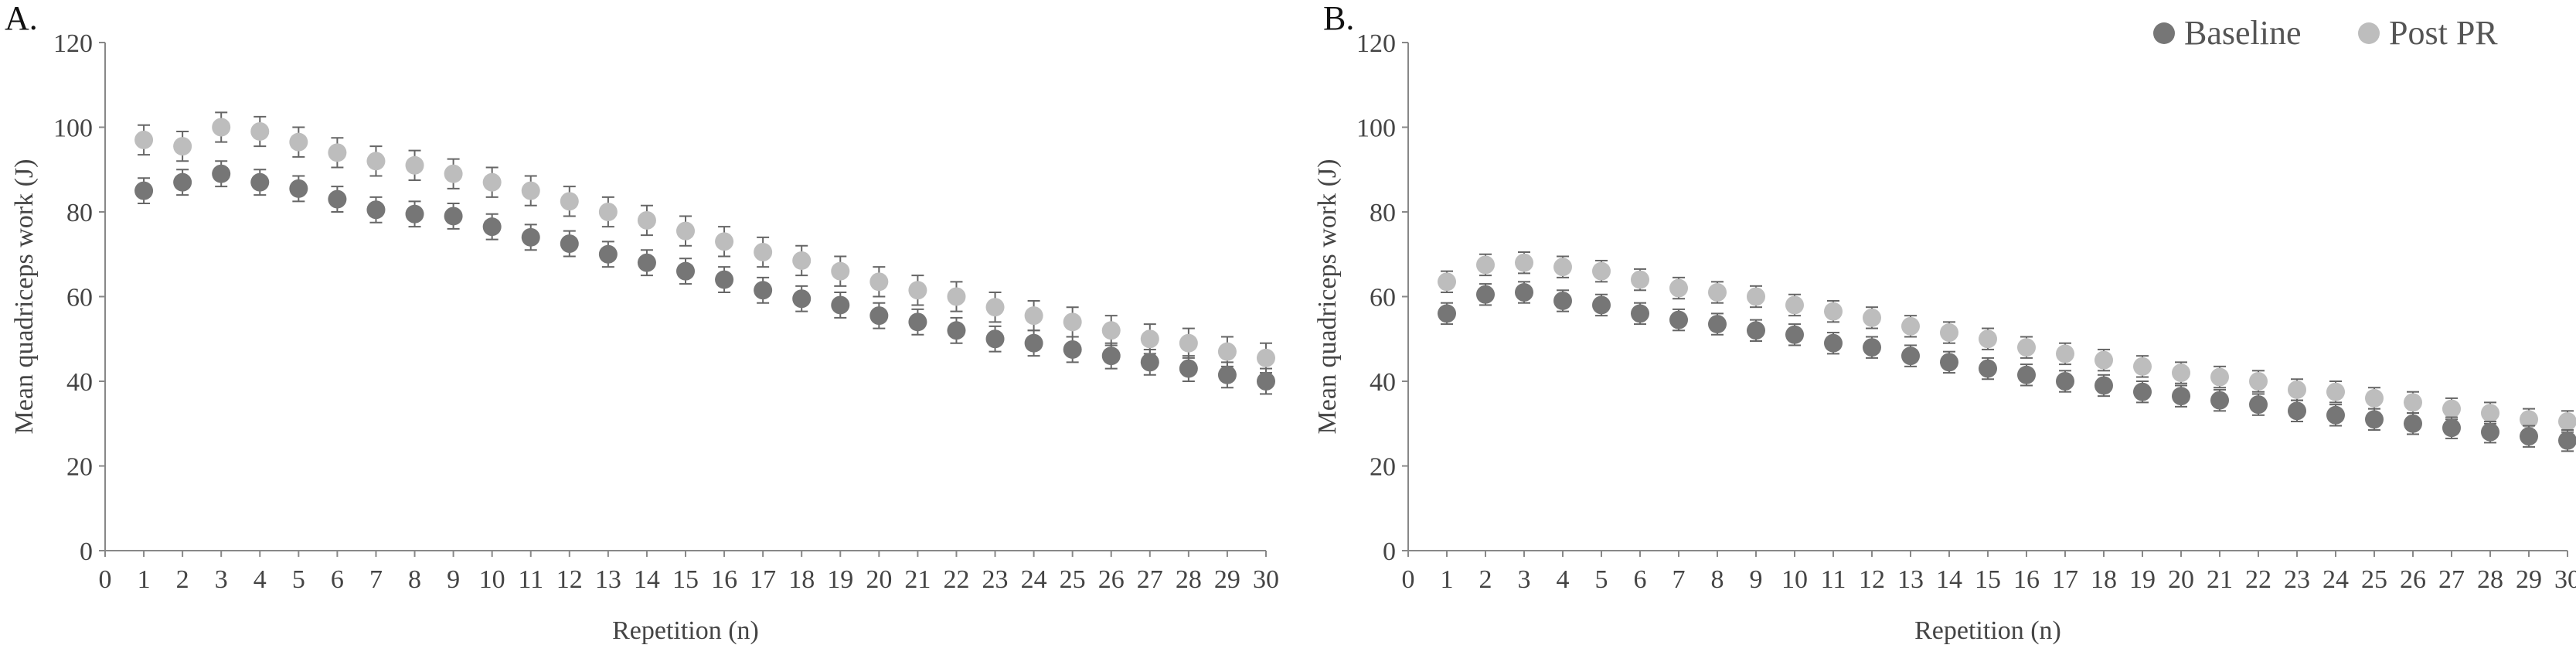  I want to click on y-tick-label: 100, so click(73, 128).